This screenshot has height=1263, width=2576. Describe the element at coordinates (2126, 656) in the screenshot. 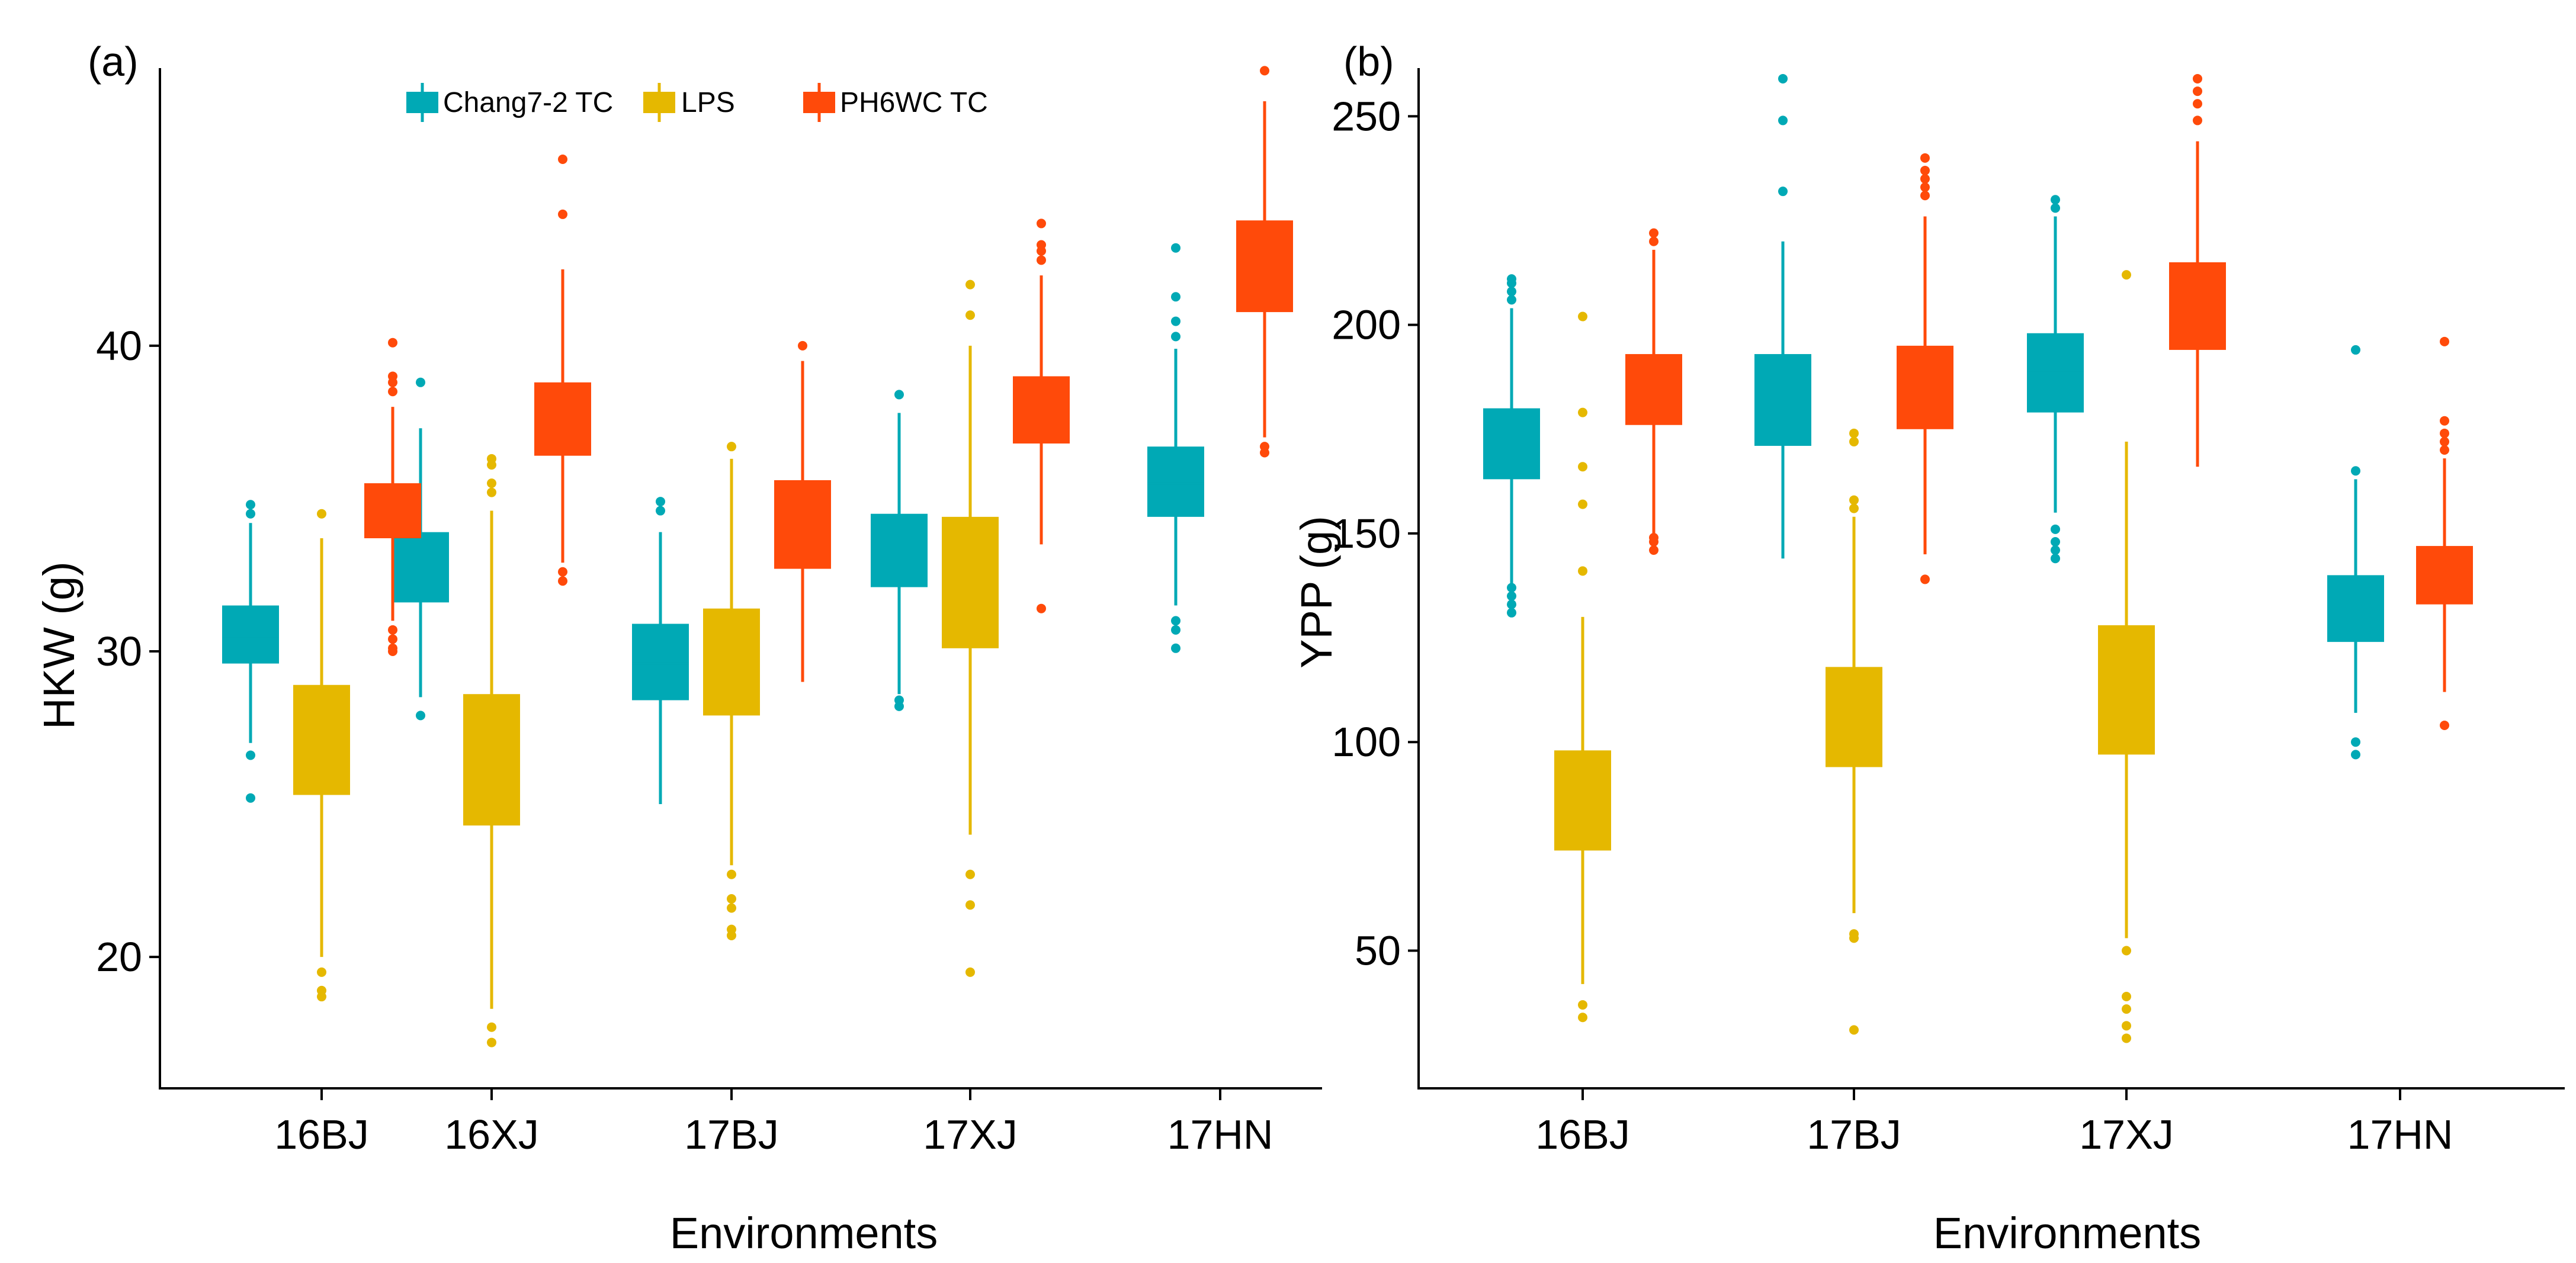

I see `panel-b-box-lps-17xj` at that location.